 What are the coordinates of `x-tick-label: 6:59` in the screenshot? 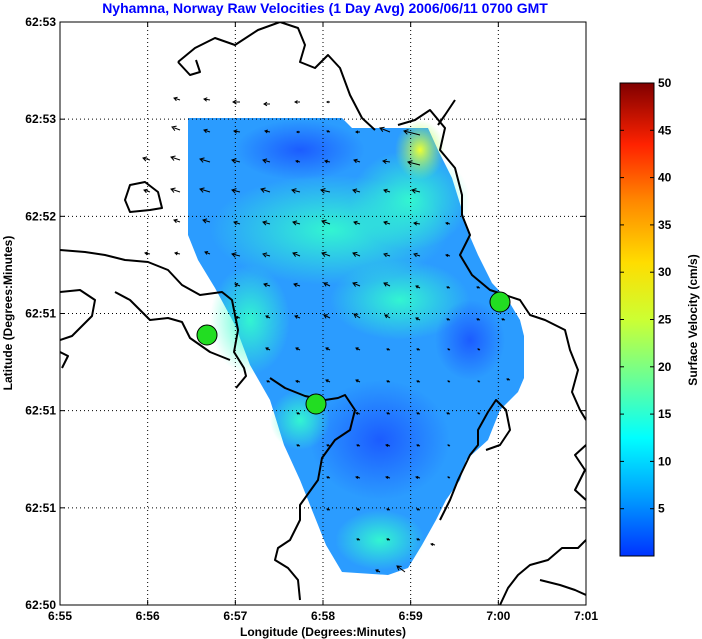 It's located at (411, 616).